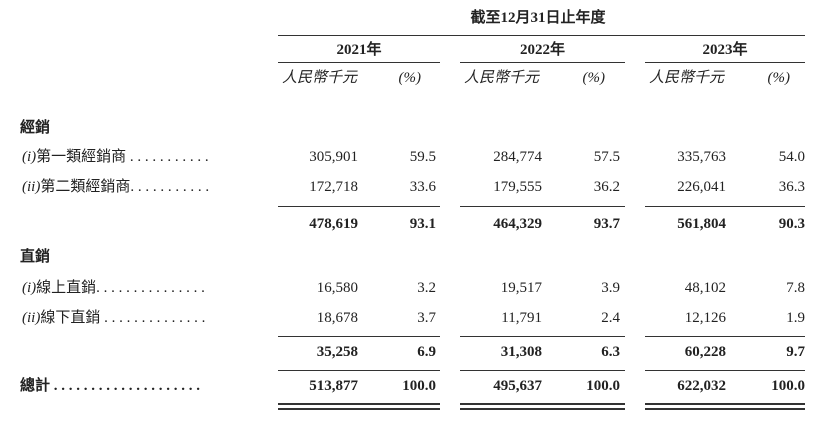  I want to click on row-label: 線上直銷. . . . . . . . . . . . . . ., so click(120, 288).